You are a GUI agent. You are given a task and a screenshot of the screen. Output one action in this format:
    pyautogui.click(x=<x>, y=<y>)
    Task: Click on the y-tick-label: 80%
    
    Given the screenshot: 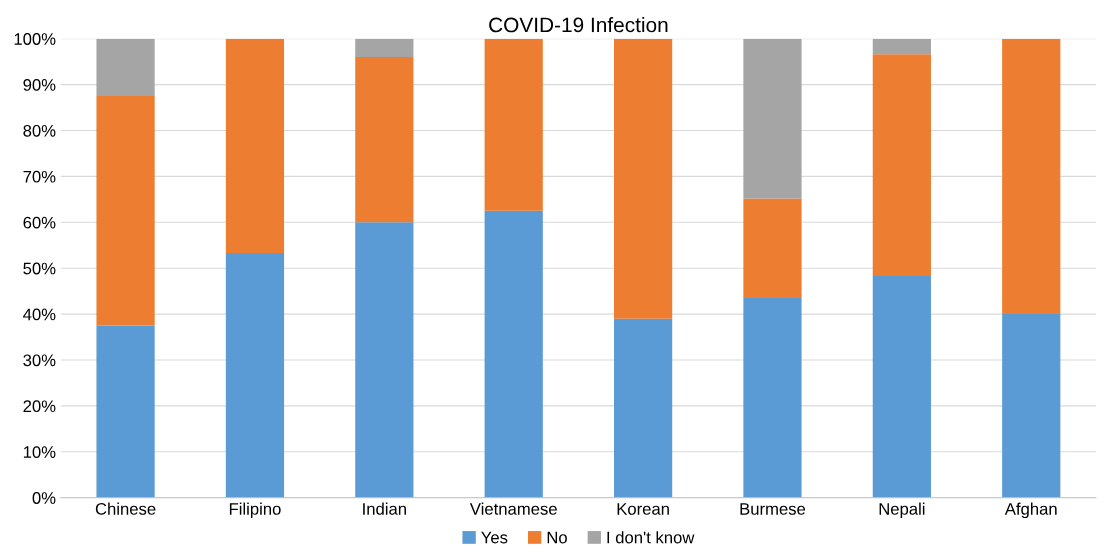 What is the action you would take?
    pyautogui.click(x=39, y=130)
    